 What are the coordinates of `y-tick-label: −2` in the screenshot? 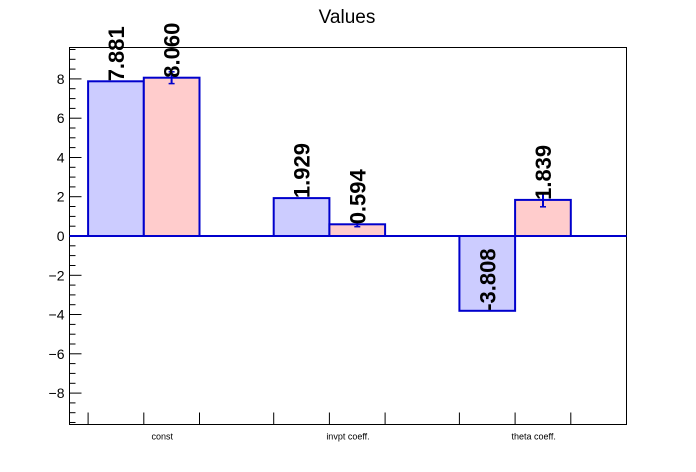 It's located at (57, 275).